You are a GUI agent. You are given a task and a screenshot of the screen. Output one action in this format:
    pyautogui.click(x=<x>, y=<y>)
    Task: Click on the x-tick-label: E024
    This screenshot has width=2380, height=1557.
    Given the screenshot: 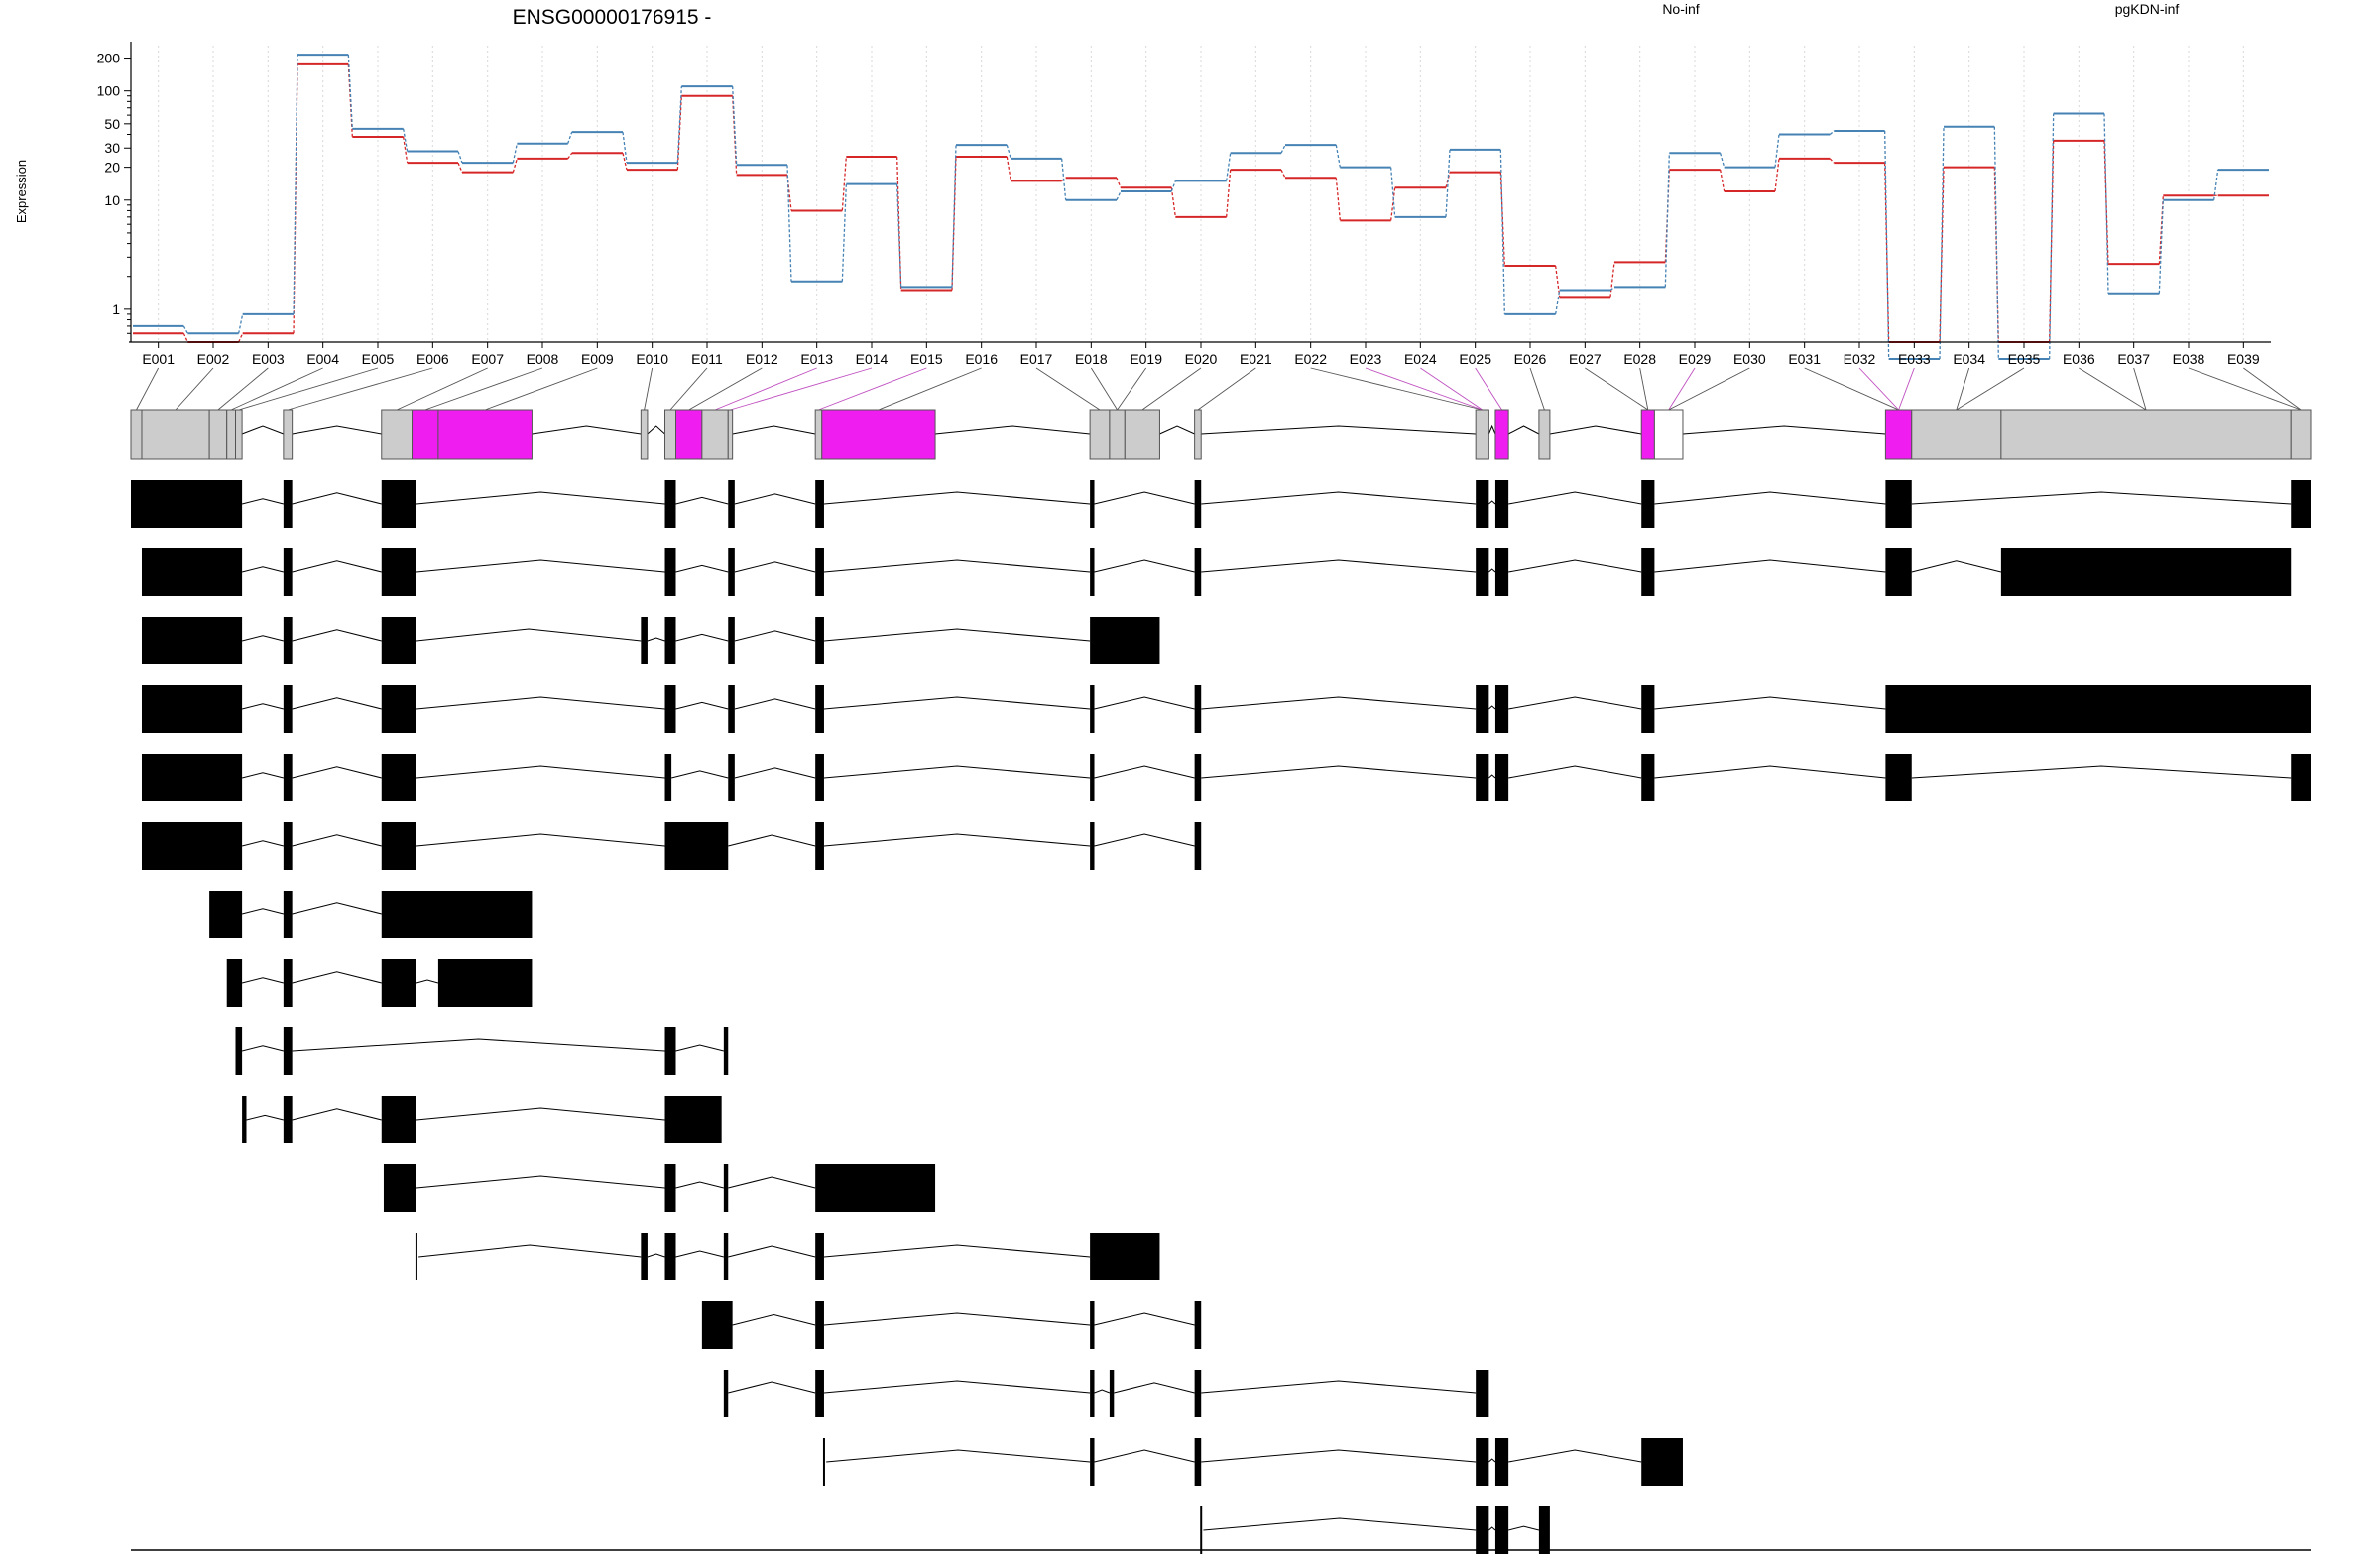 What is the action you would take?
    pyautogui.click(x=1420, y=359)
    